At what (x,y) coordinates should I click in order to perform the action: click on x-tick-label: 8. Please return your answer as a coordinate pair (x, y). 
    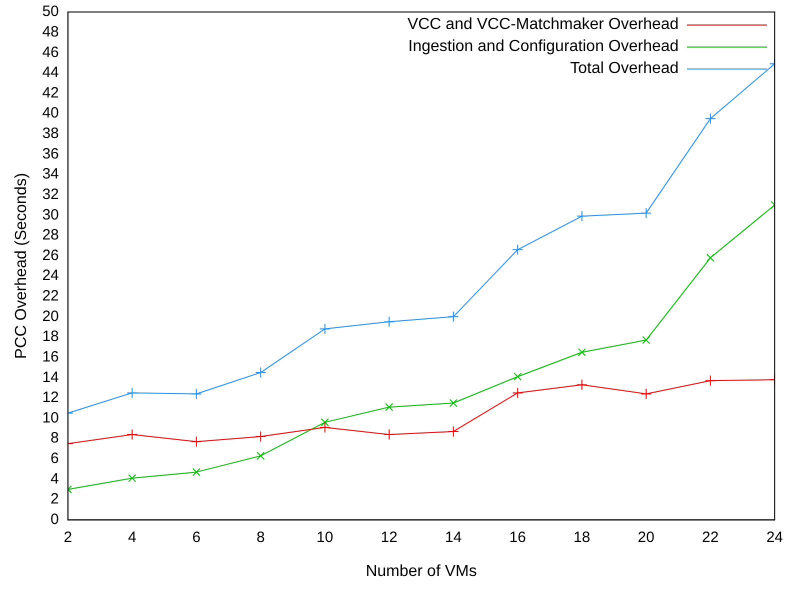
    Looking at the image, I should click on (260, 537).